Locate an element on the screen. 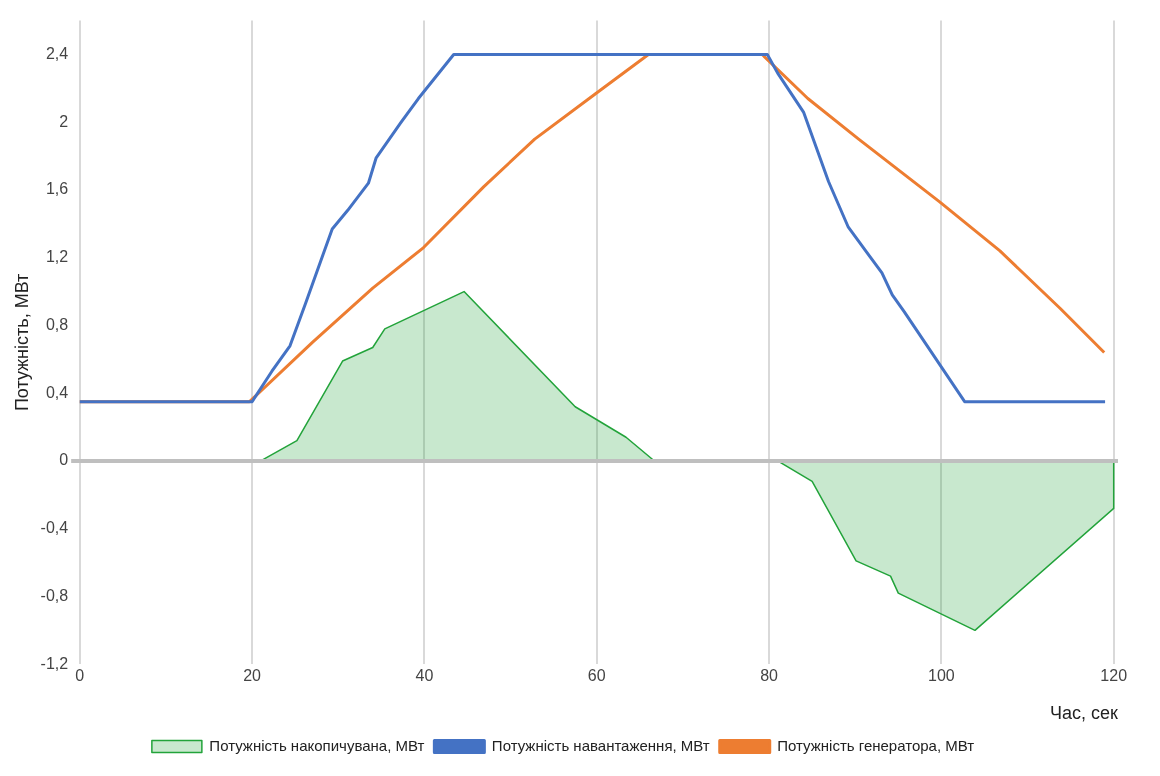 The width and height of the screenshot is (1160, 776). y-axis-title: Потужність, МВт is located at coordinates (21, 342).